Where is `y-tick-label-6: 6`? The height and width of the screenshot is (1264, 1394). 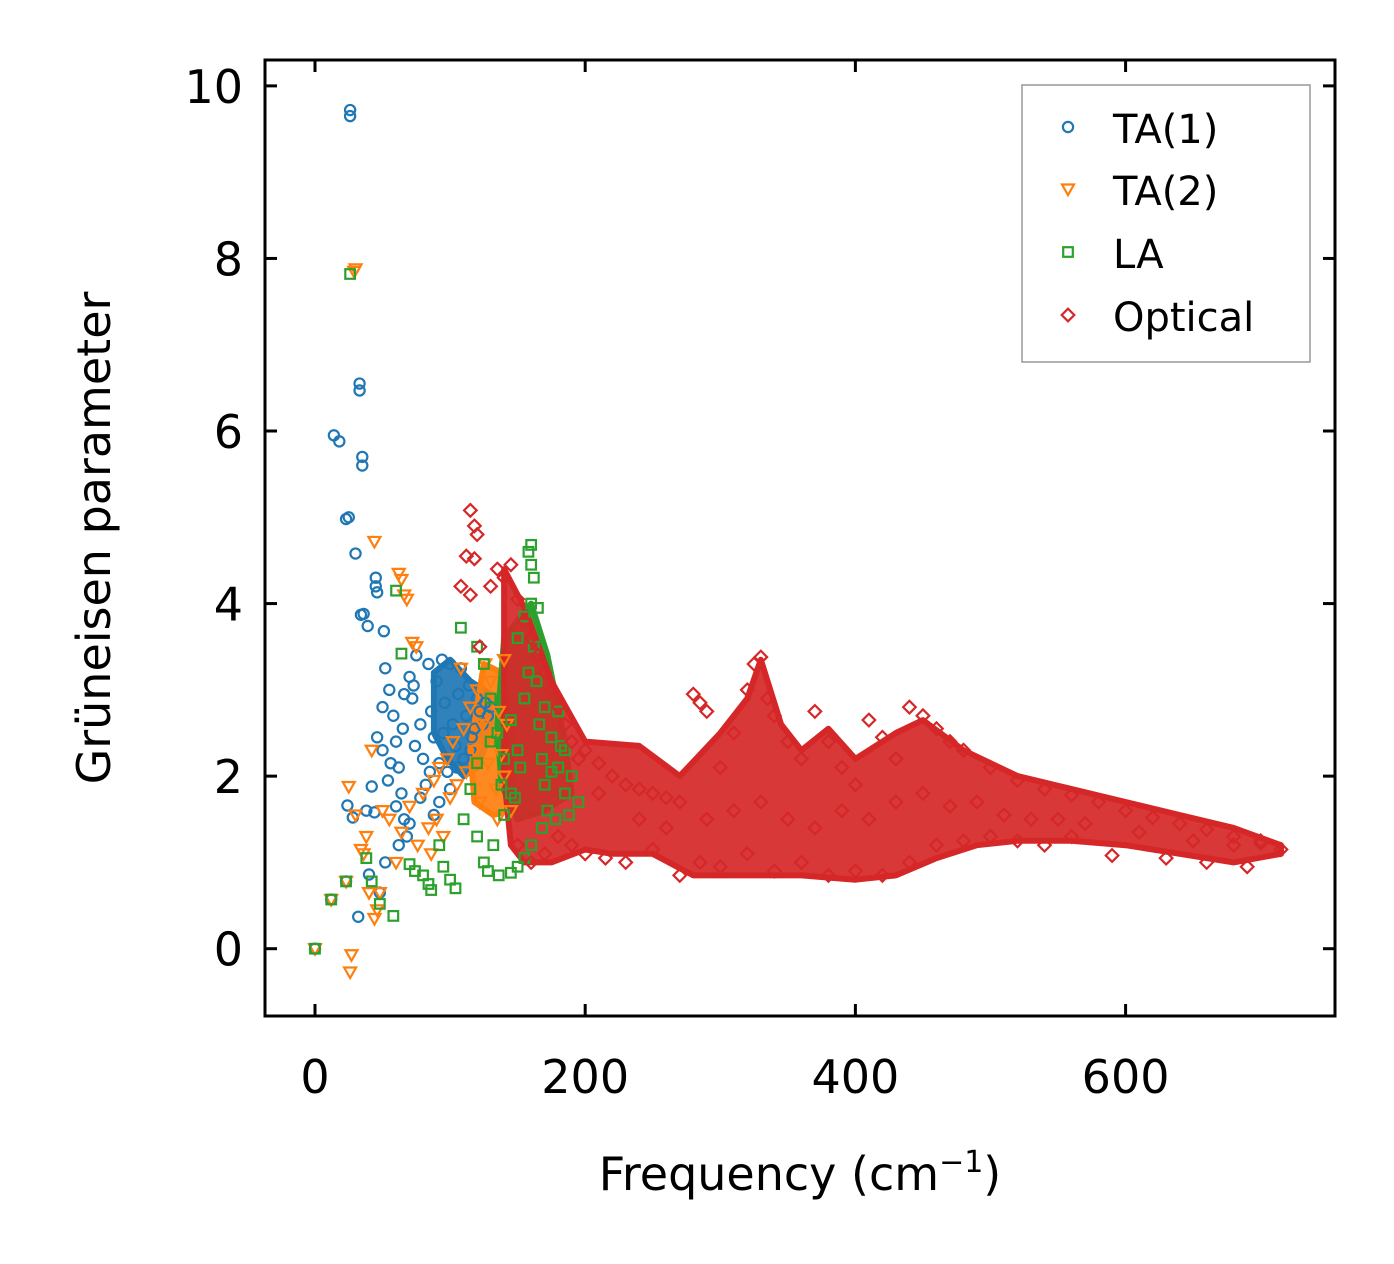 y-tick-label-6: 6 is located at coordinates (228, 432).